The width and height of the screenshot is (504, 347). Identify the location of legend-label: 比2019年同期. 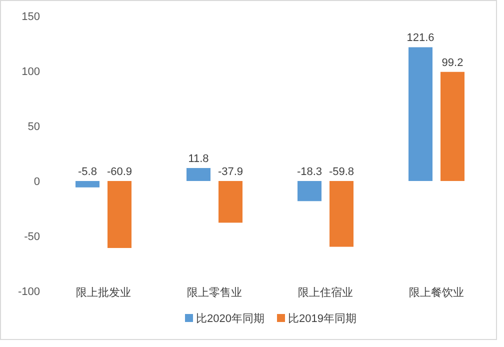
(322, 318).